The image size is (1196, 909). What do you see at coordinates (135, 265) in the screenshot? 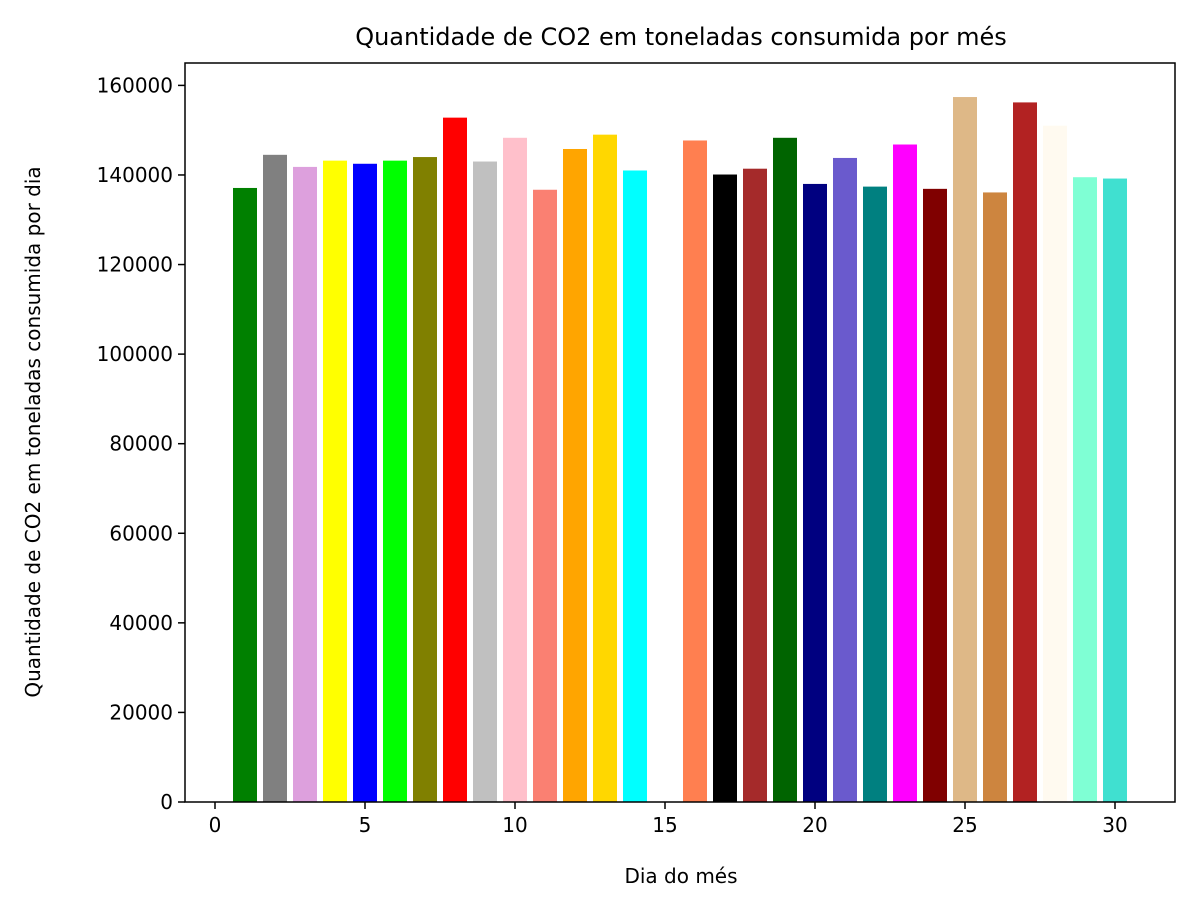
I see `y-tick-label: 120000` at bounding box center [135, 265].